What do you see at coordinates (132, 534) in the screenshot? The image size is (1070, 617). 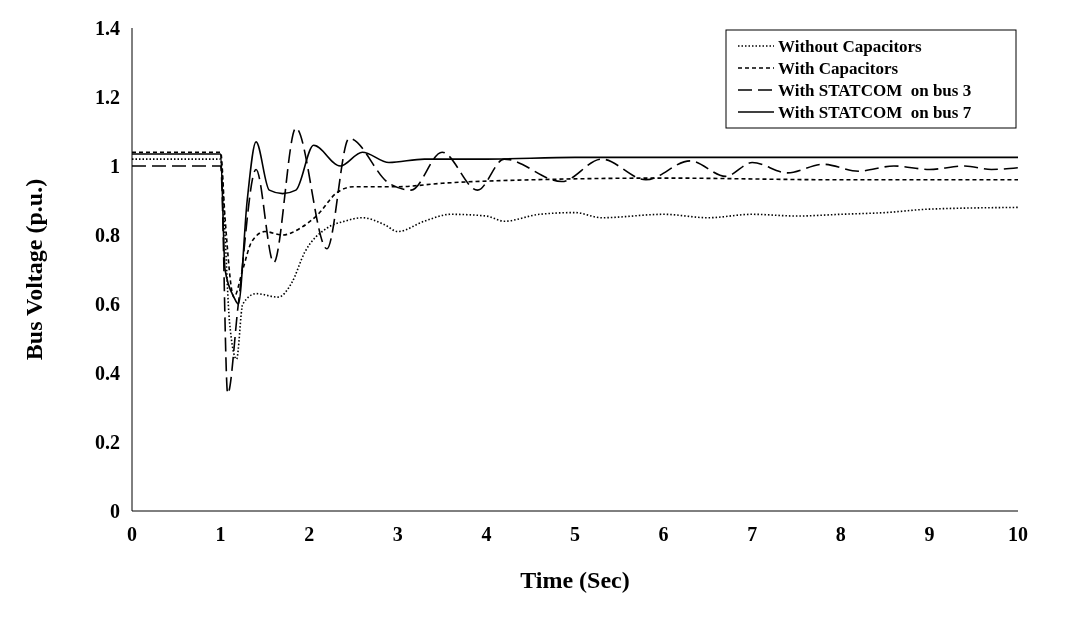 I see `x-tick-label: 0` at bounding box center [132, 534].